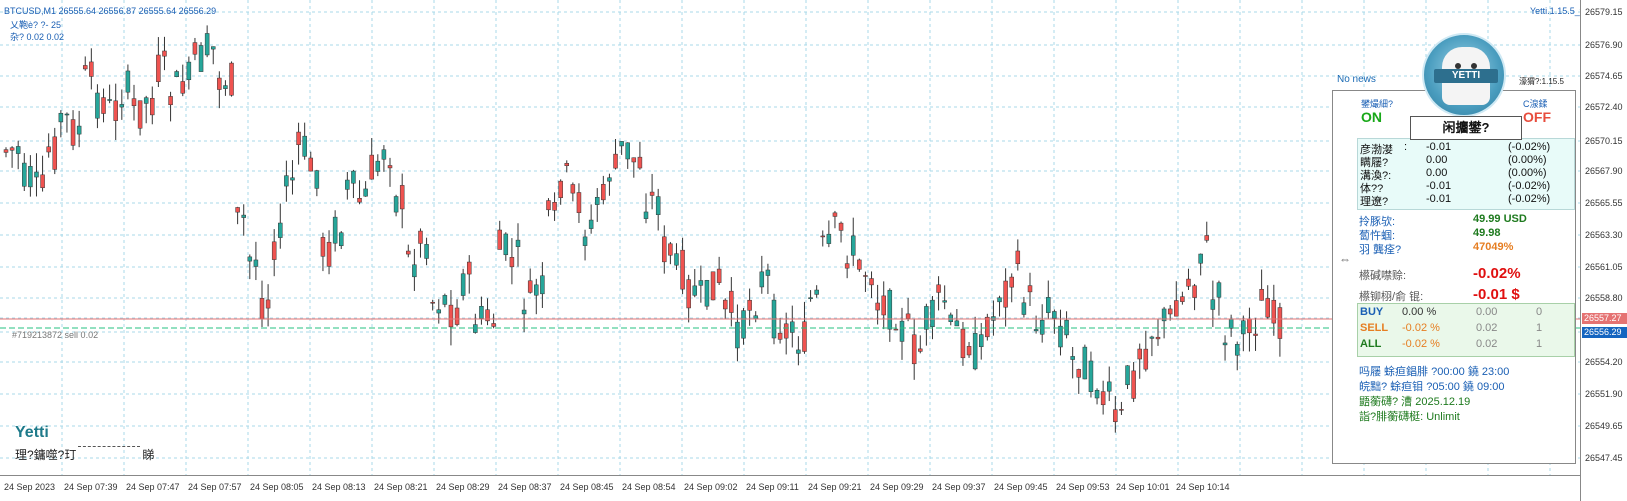  Describe the element at coordinates (1537, 117) in the screenshot. I see `off-toggle: OFF` at that location.